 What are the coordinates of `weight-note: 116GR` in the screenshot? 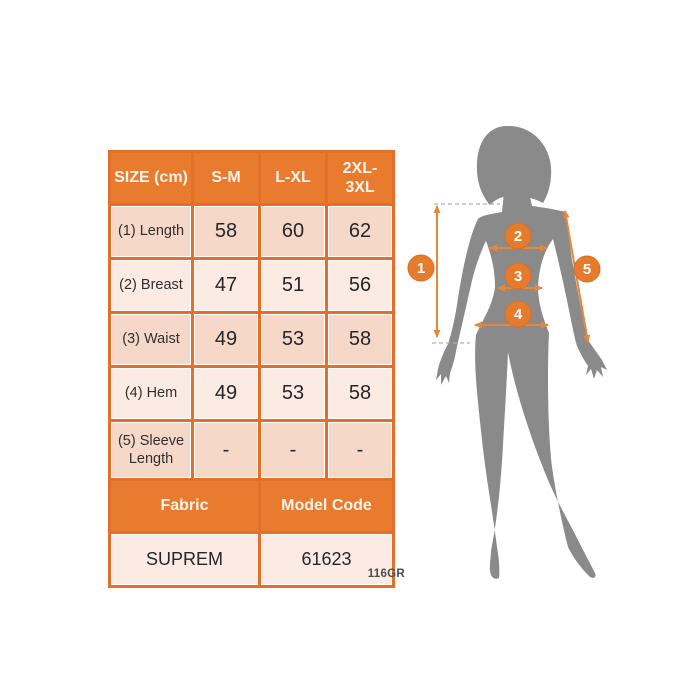 It's located at (386, 574).